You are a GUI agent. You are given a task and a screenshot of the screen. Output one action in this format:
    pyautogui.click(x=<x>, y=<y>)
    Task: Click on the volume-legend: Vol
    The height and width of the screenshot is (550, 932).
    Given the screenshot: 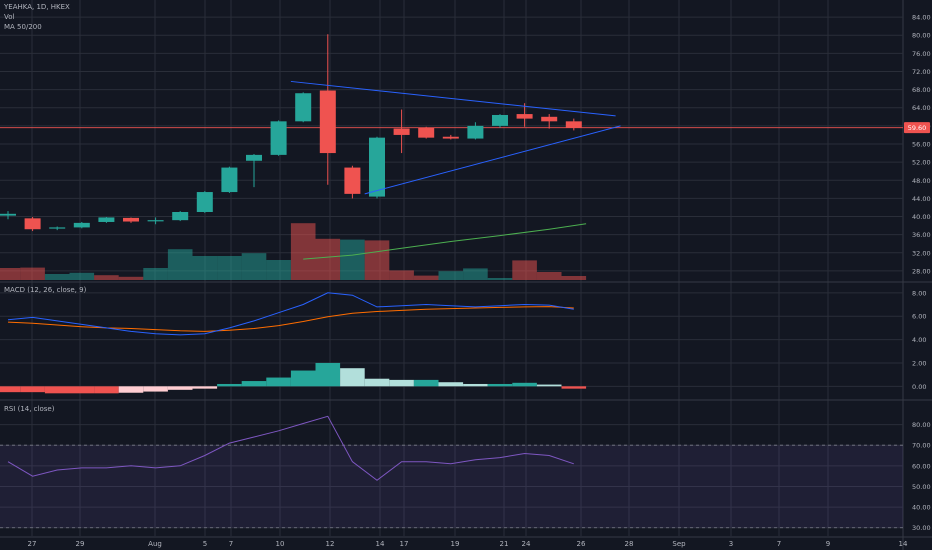 What is the action you would take?
    pyautogui.click(x=9, y=17)
    